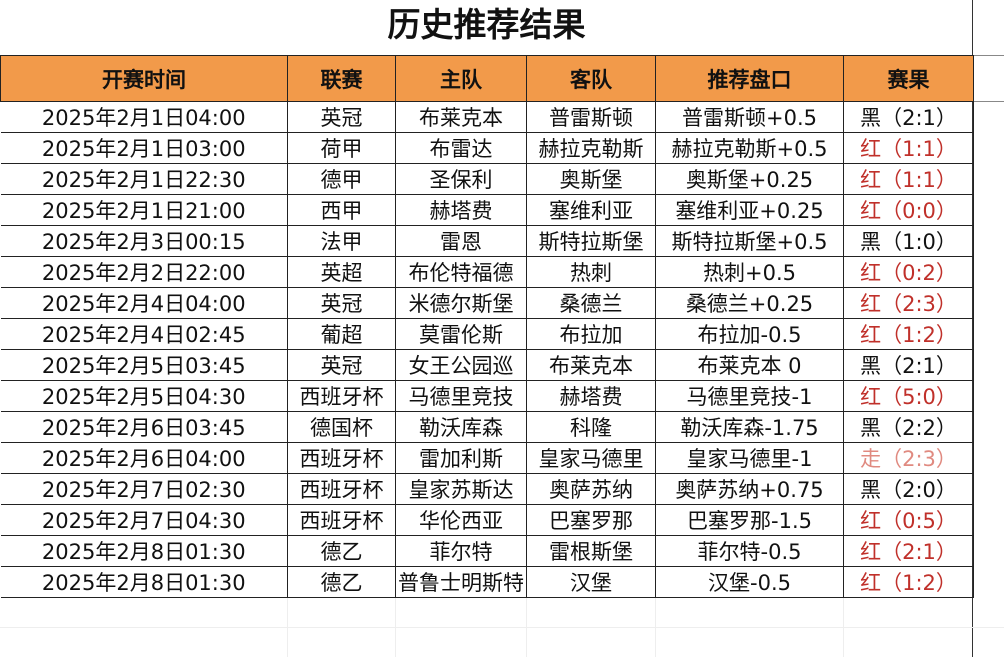 The height and width of the screenshot is (657, 1004). What do you see at coordinates (461, 396) in the screenshot?
I see `cell-home: 马德里竞技` at bounding box center [461, 396].